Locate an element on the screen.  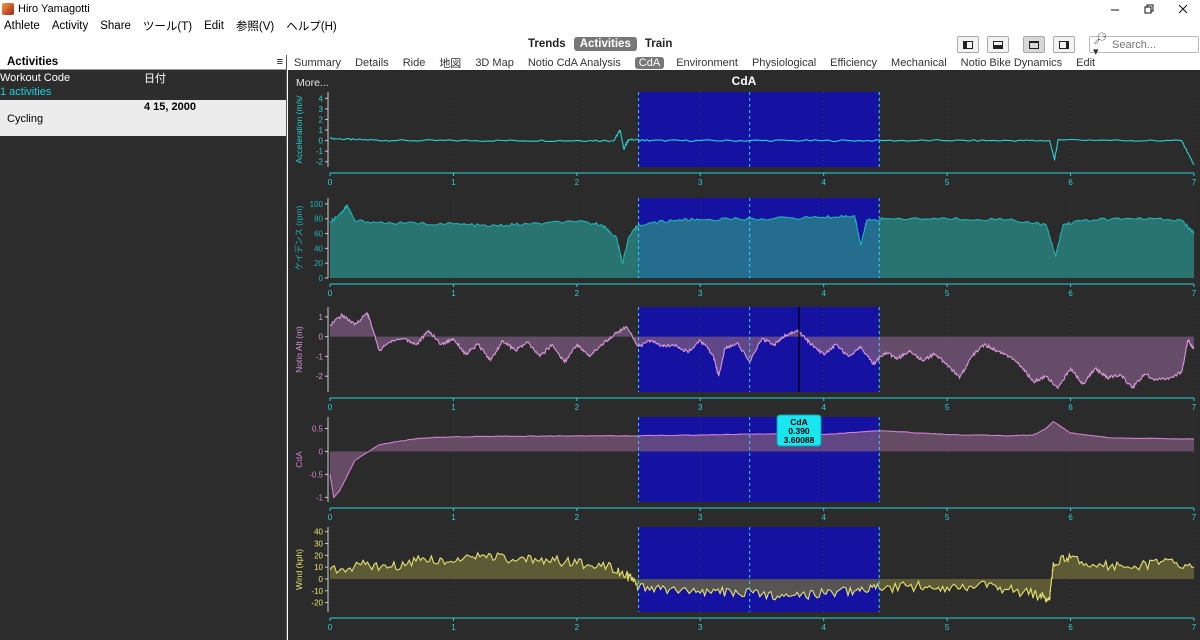
chart-tab-3d-map: 3D Map is located at coordinates (494, 62).